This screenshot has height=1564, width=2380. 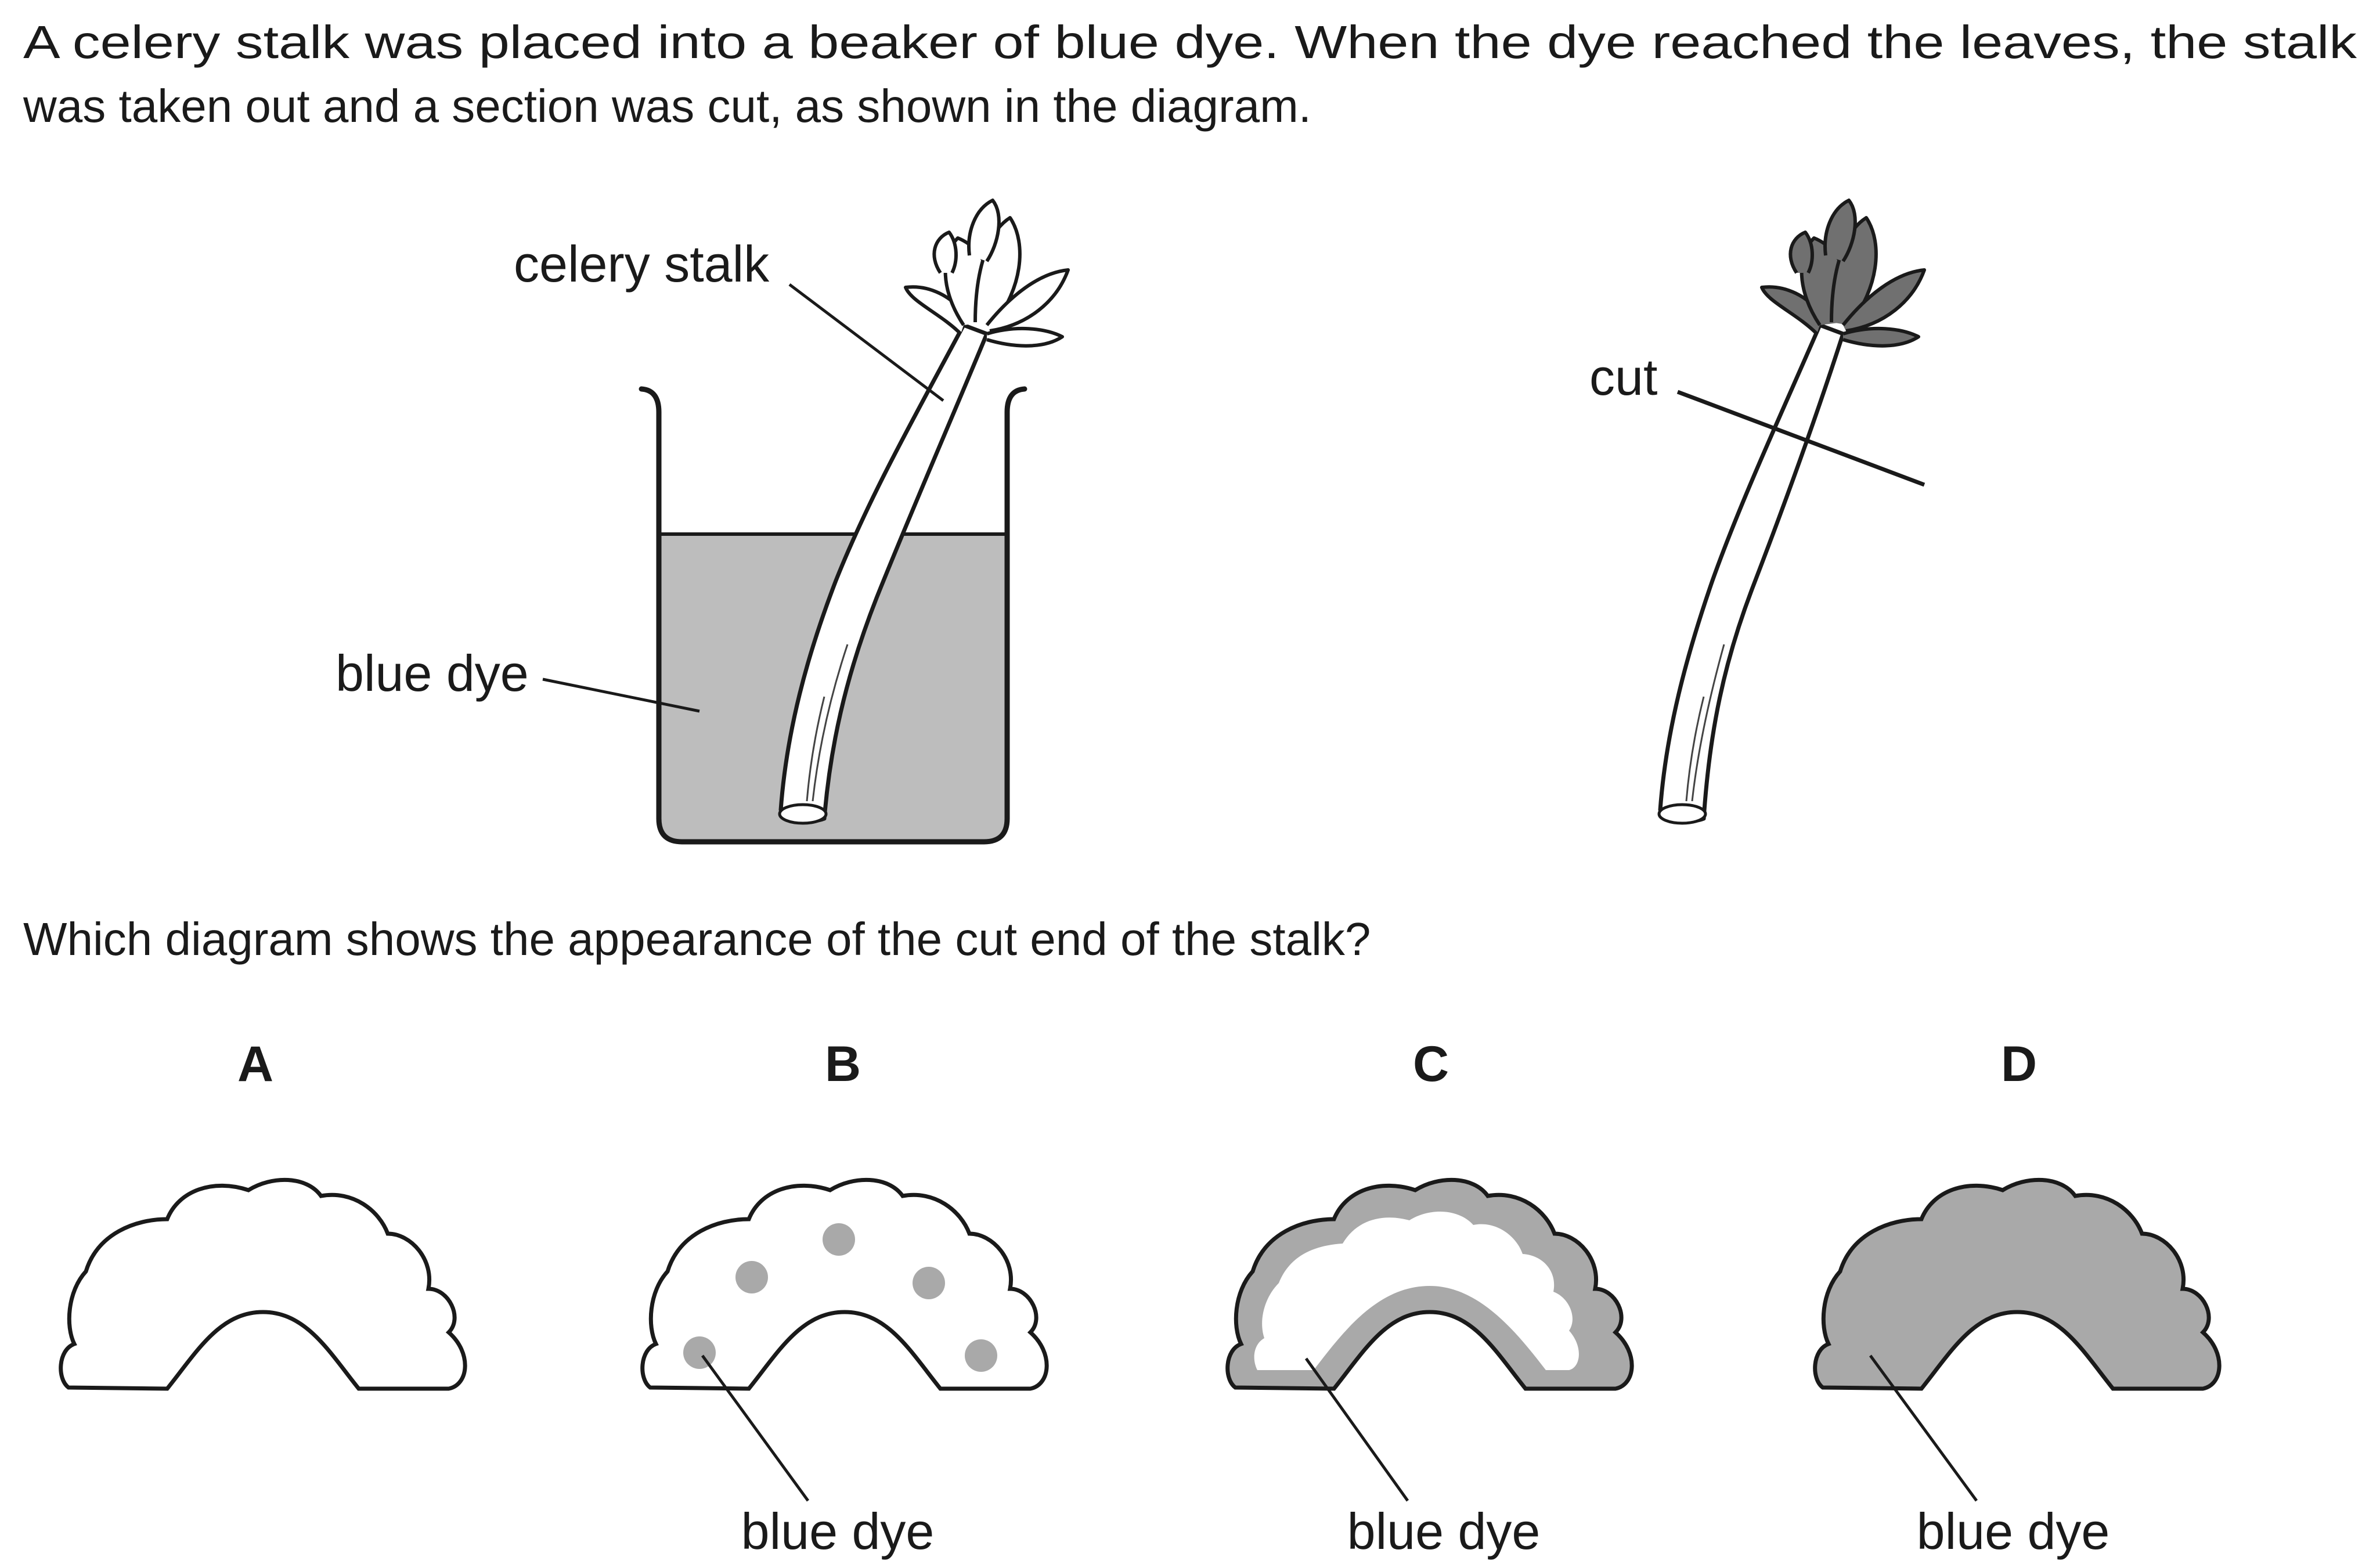 I want to click on cut-stalk-diagram, so click(x=1791, y=512).